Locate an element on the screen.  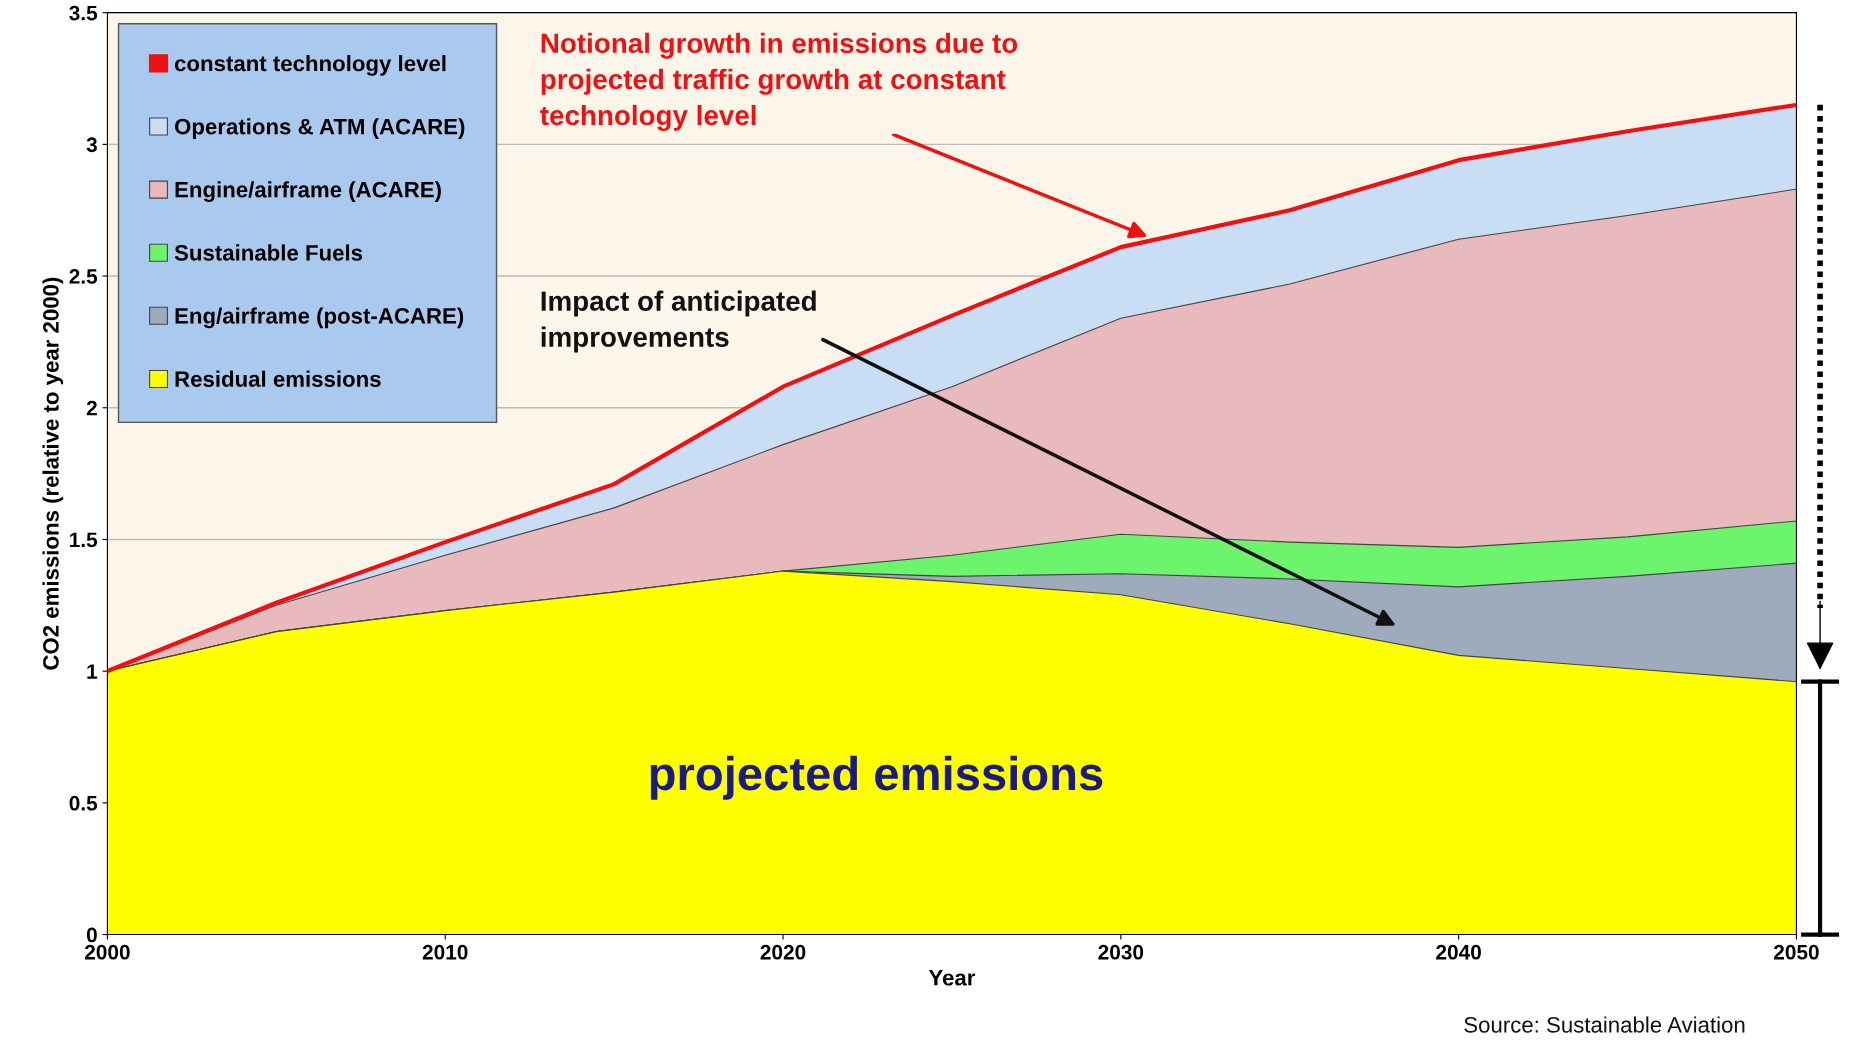
x-tick-label: 2040 is located at coordinates (1458, 952).